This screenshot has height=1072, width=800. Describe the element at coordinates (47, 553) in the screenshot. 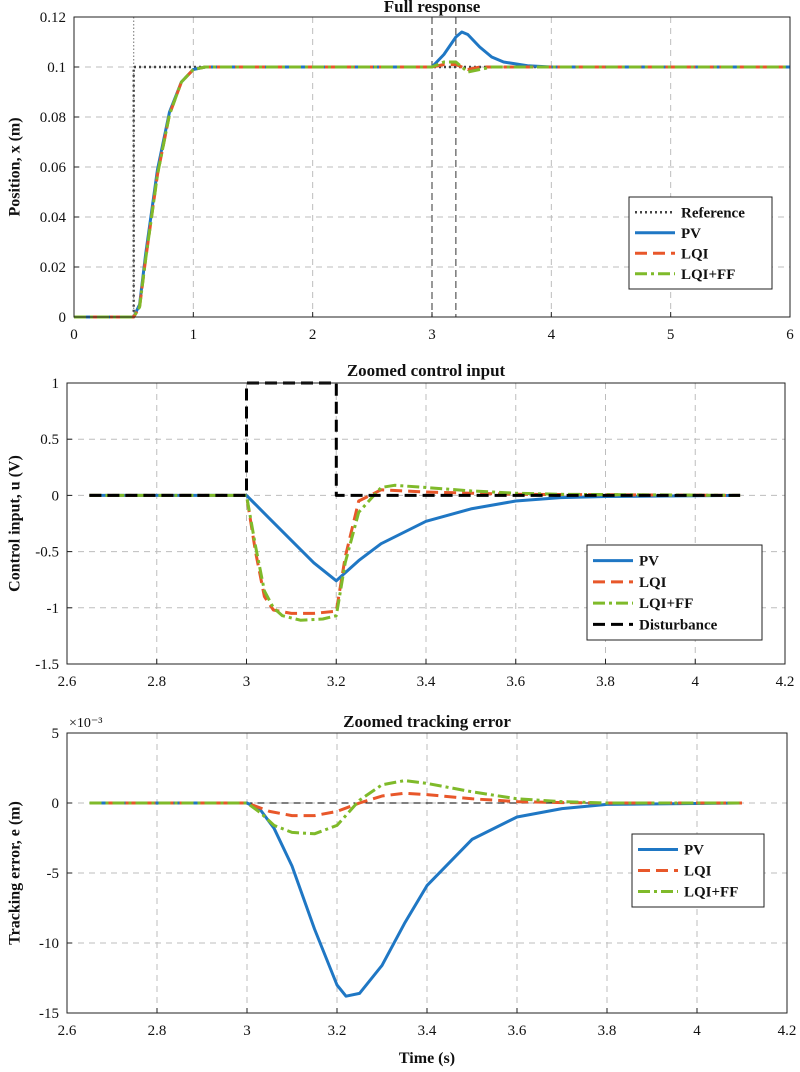

I see `y-tick-label: -0.5` at that location.